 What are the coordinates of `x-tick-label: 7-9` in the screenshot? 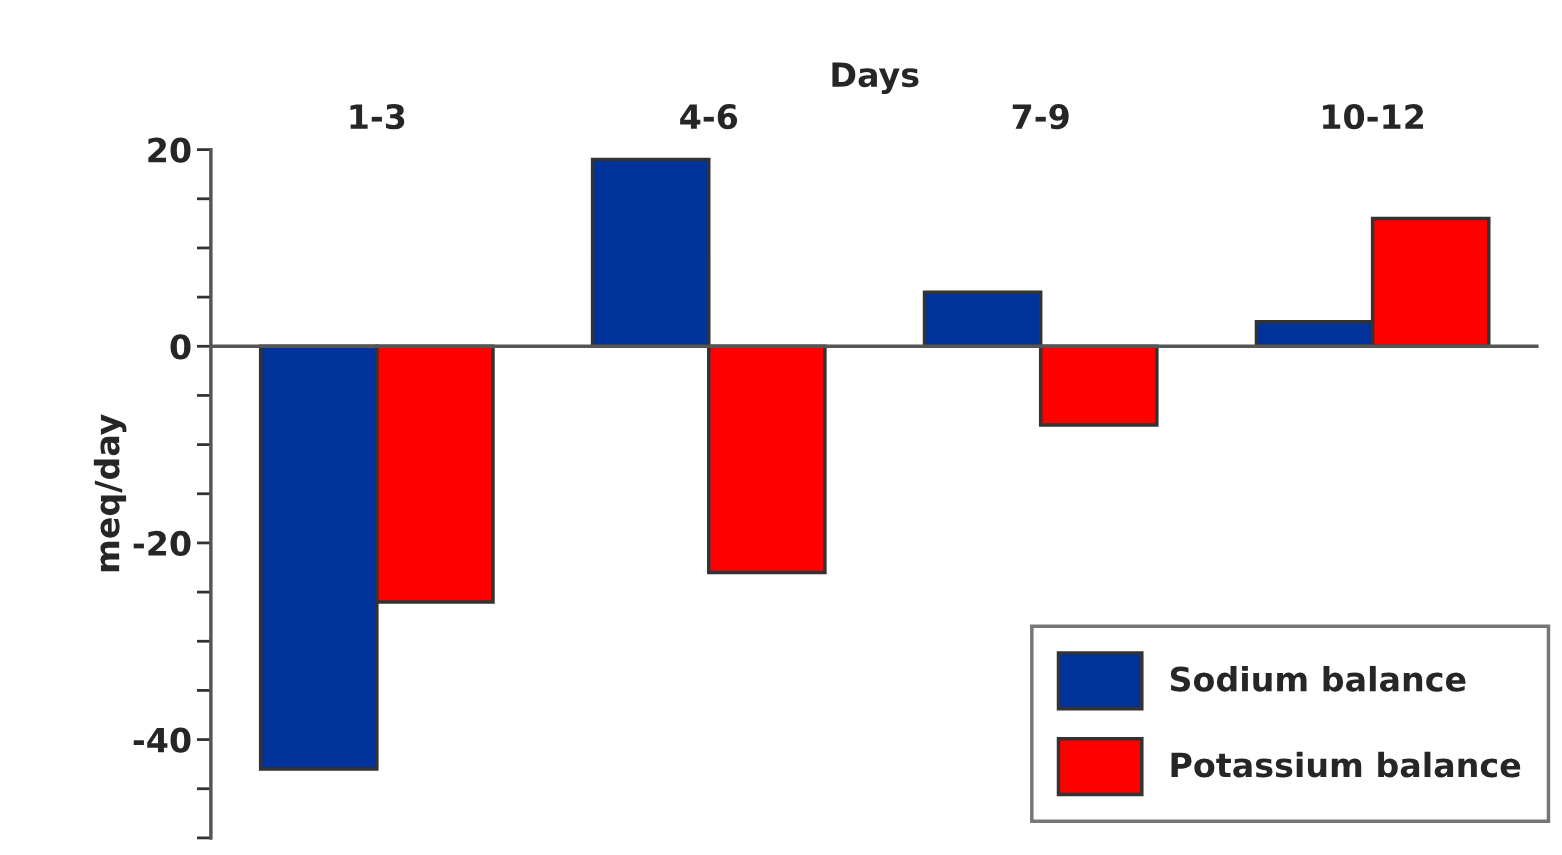 It's located at (1040, 117).